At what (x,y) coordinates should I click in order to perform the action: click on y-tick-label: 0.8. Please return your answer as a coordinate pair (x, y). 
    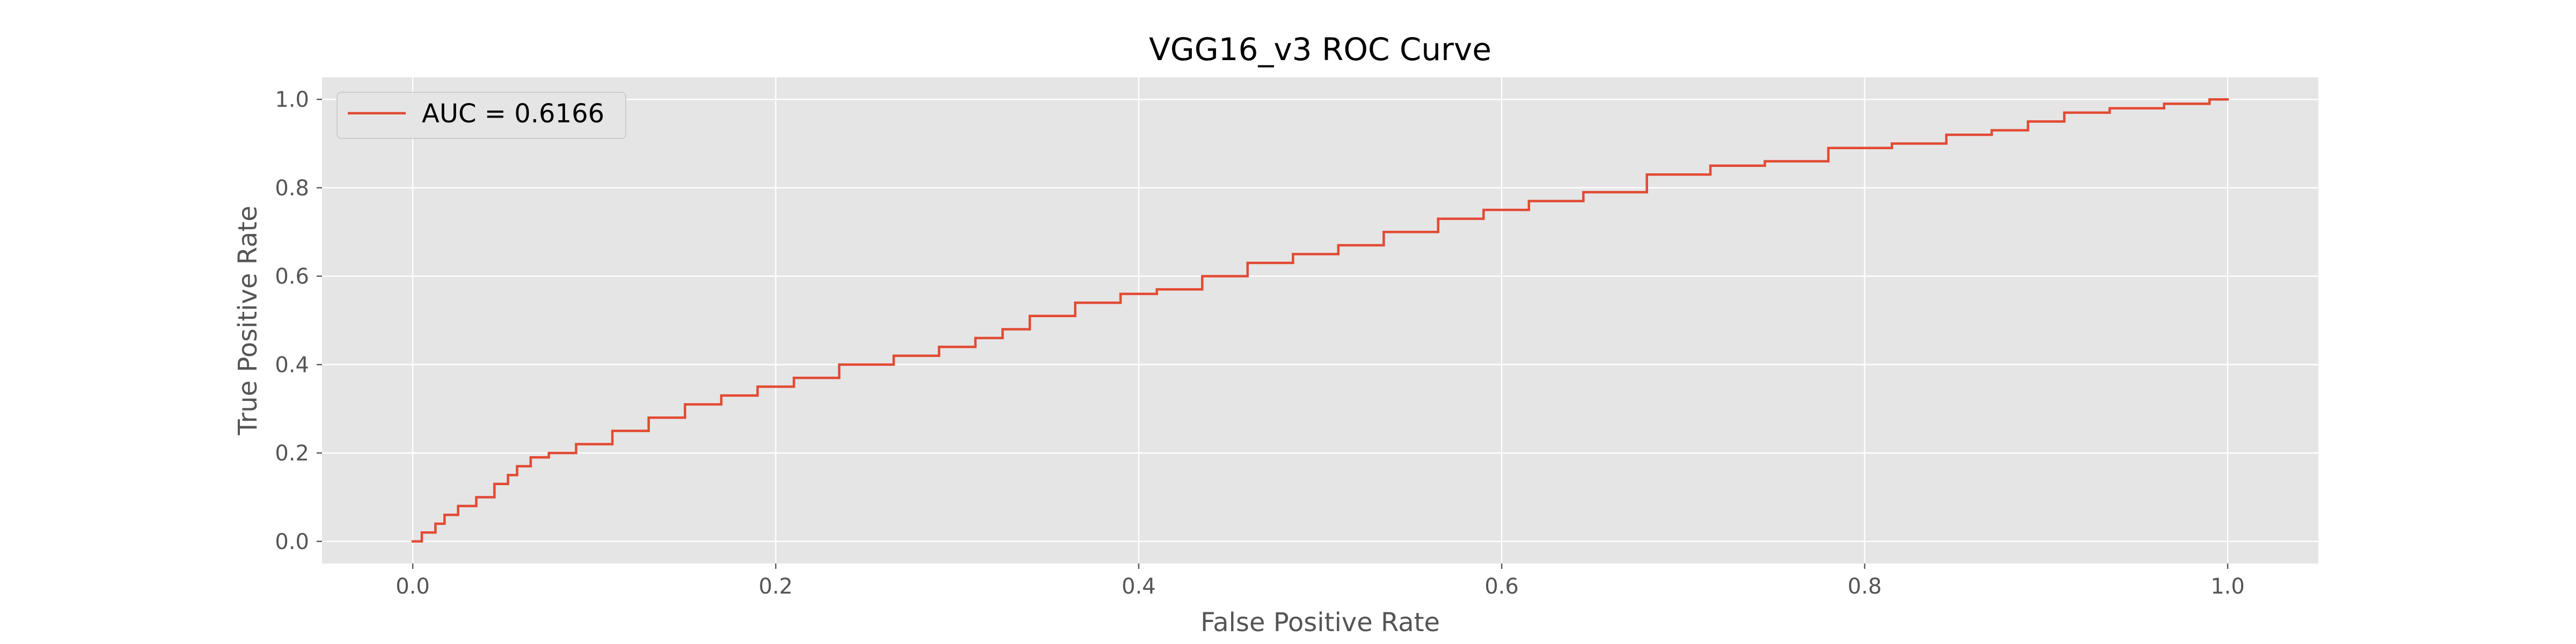
    Looking at the image, I should click on (292, 188).